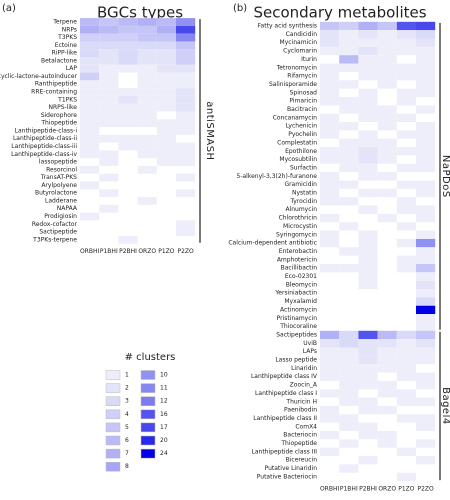  Describe the element at coordinates (300, 410) in the screenshot. I see `row-label: Paenibodin` at that location.